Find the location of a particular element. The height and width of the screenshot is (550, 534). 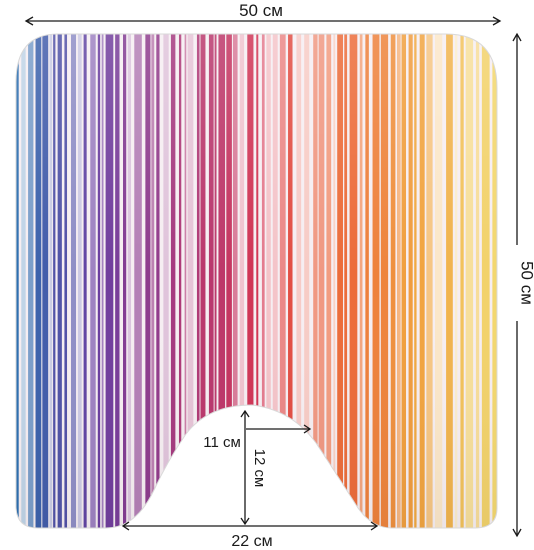

cutout-depth-label: 12 см is located at coordinates (259, 468).